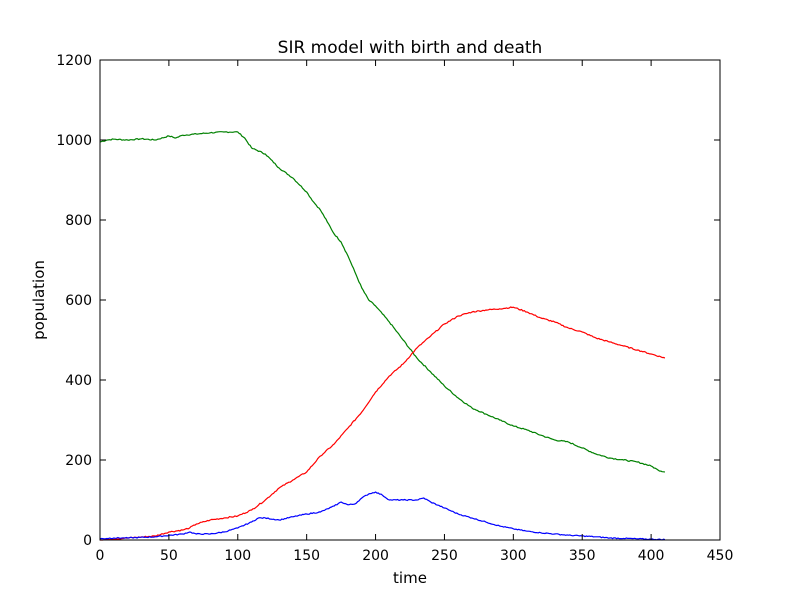 This screenshot has height=600, width=800. What do you see at coordinates (582, 556) in the screenshot?
I see `x-tick-label: 350` at bounding box center [582, 556].